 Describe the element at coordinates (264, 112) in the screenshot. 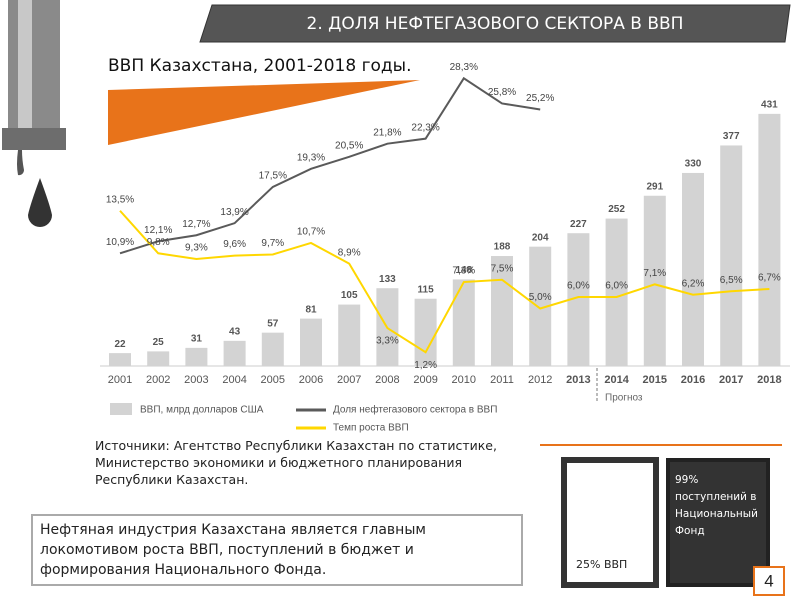

I see `orange-wedge` at that location.